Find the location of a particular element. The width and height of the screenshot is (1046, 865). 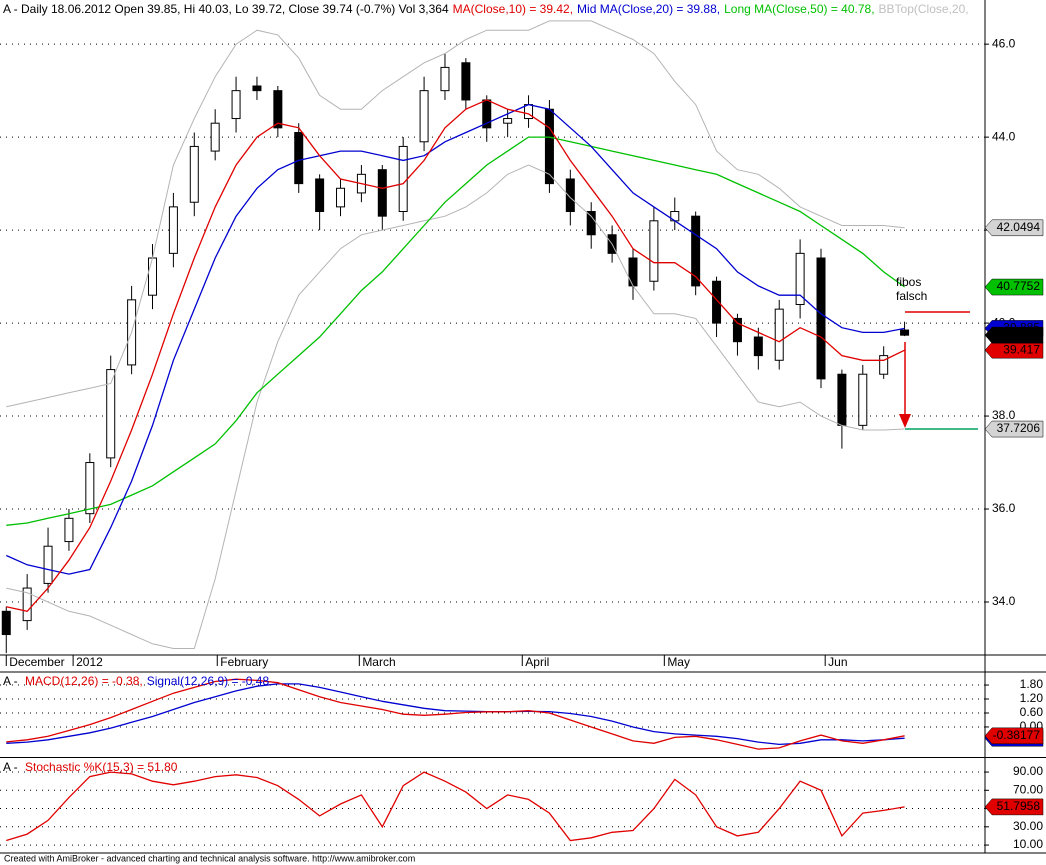

x-tick-label: Jun is located at coordinates (837, 662).